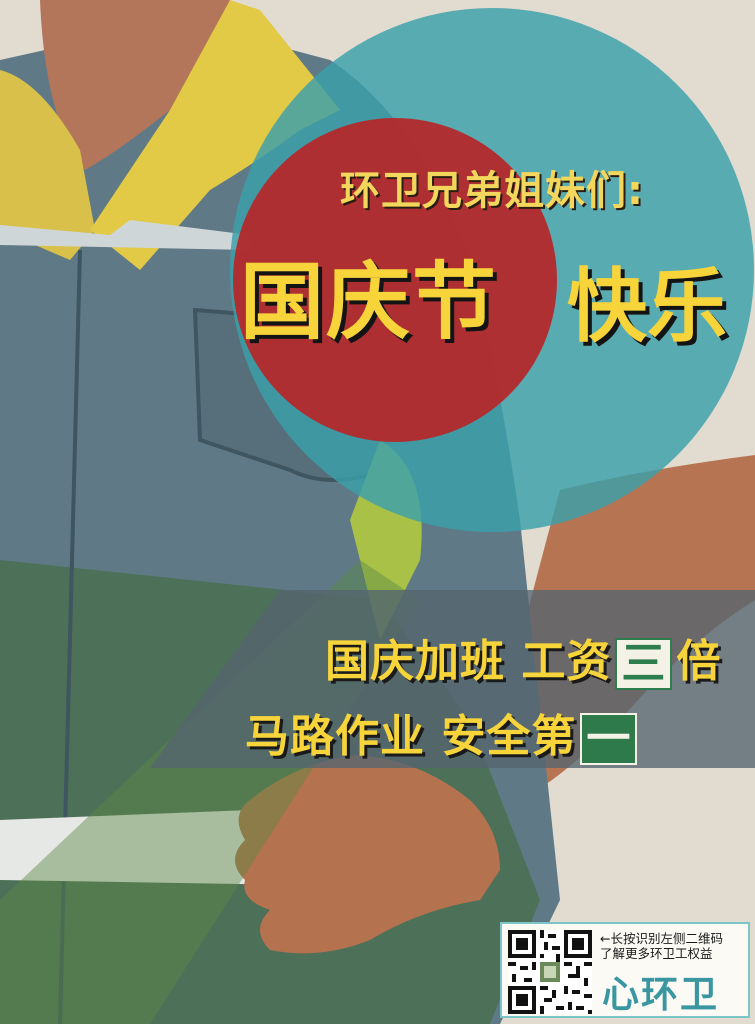  Describe the element at coordinates (661, 938) in the screenshot. I see `promo-text-line-1: ←长按识别左侧二维码` at that location.